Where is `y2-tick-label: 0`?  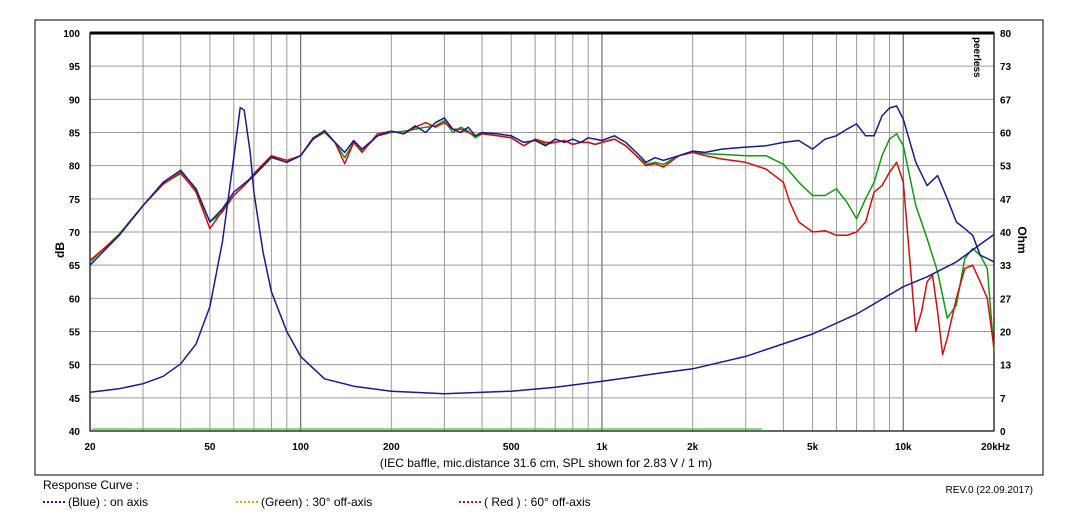 y2-tick-label: 0 is located at coordinates (1003, 432).